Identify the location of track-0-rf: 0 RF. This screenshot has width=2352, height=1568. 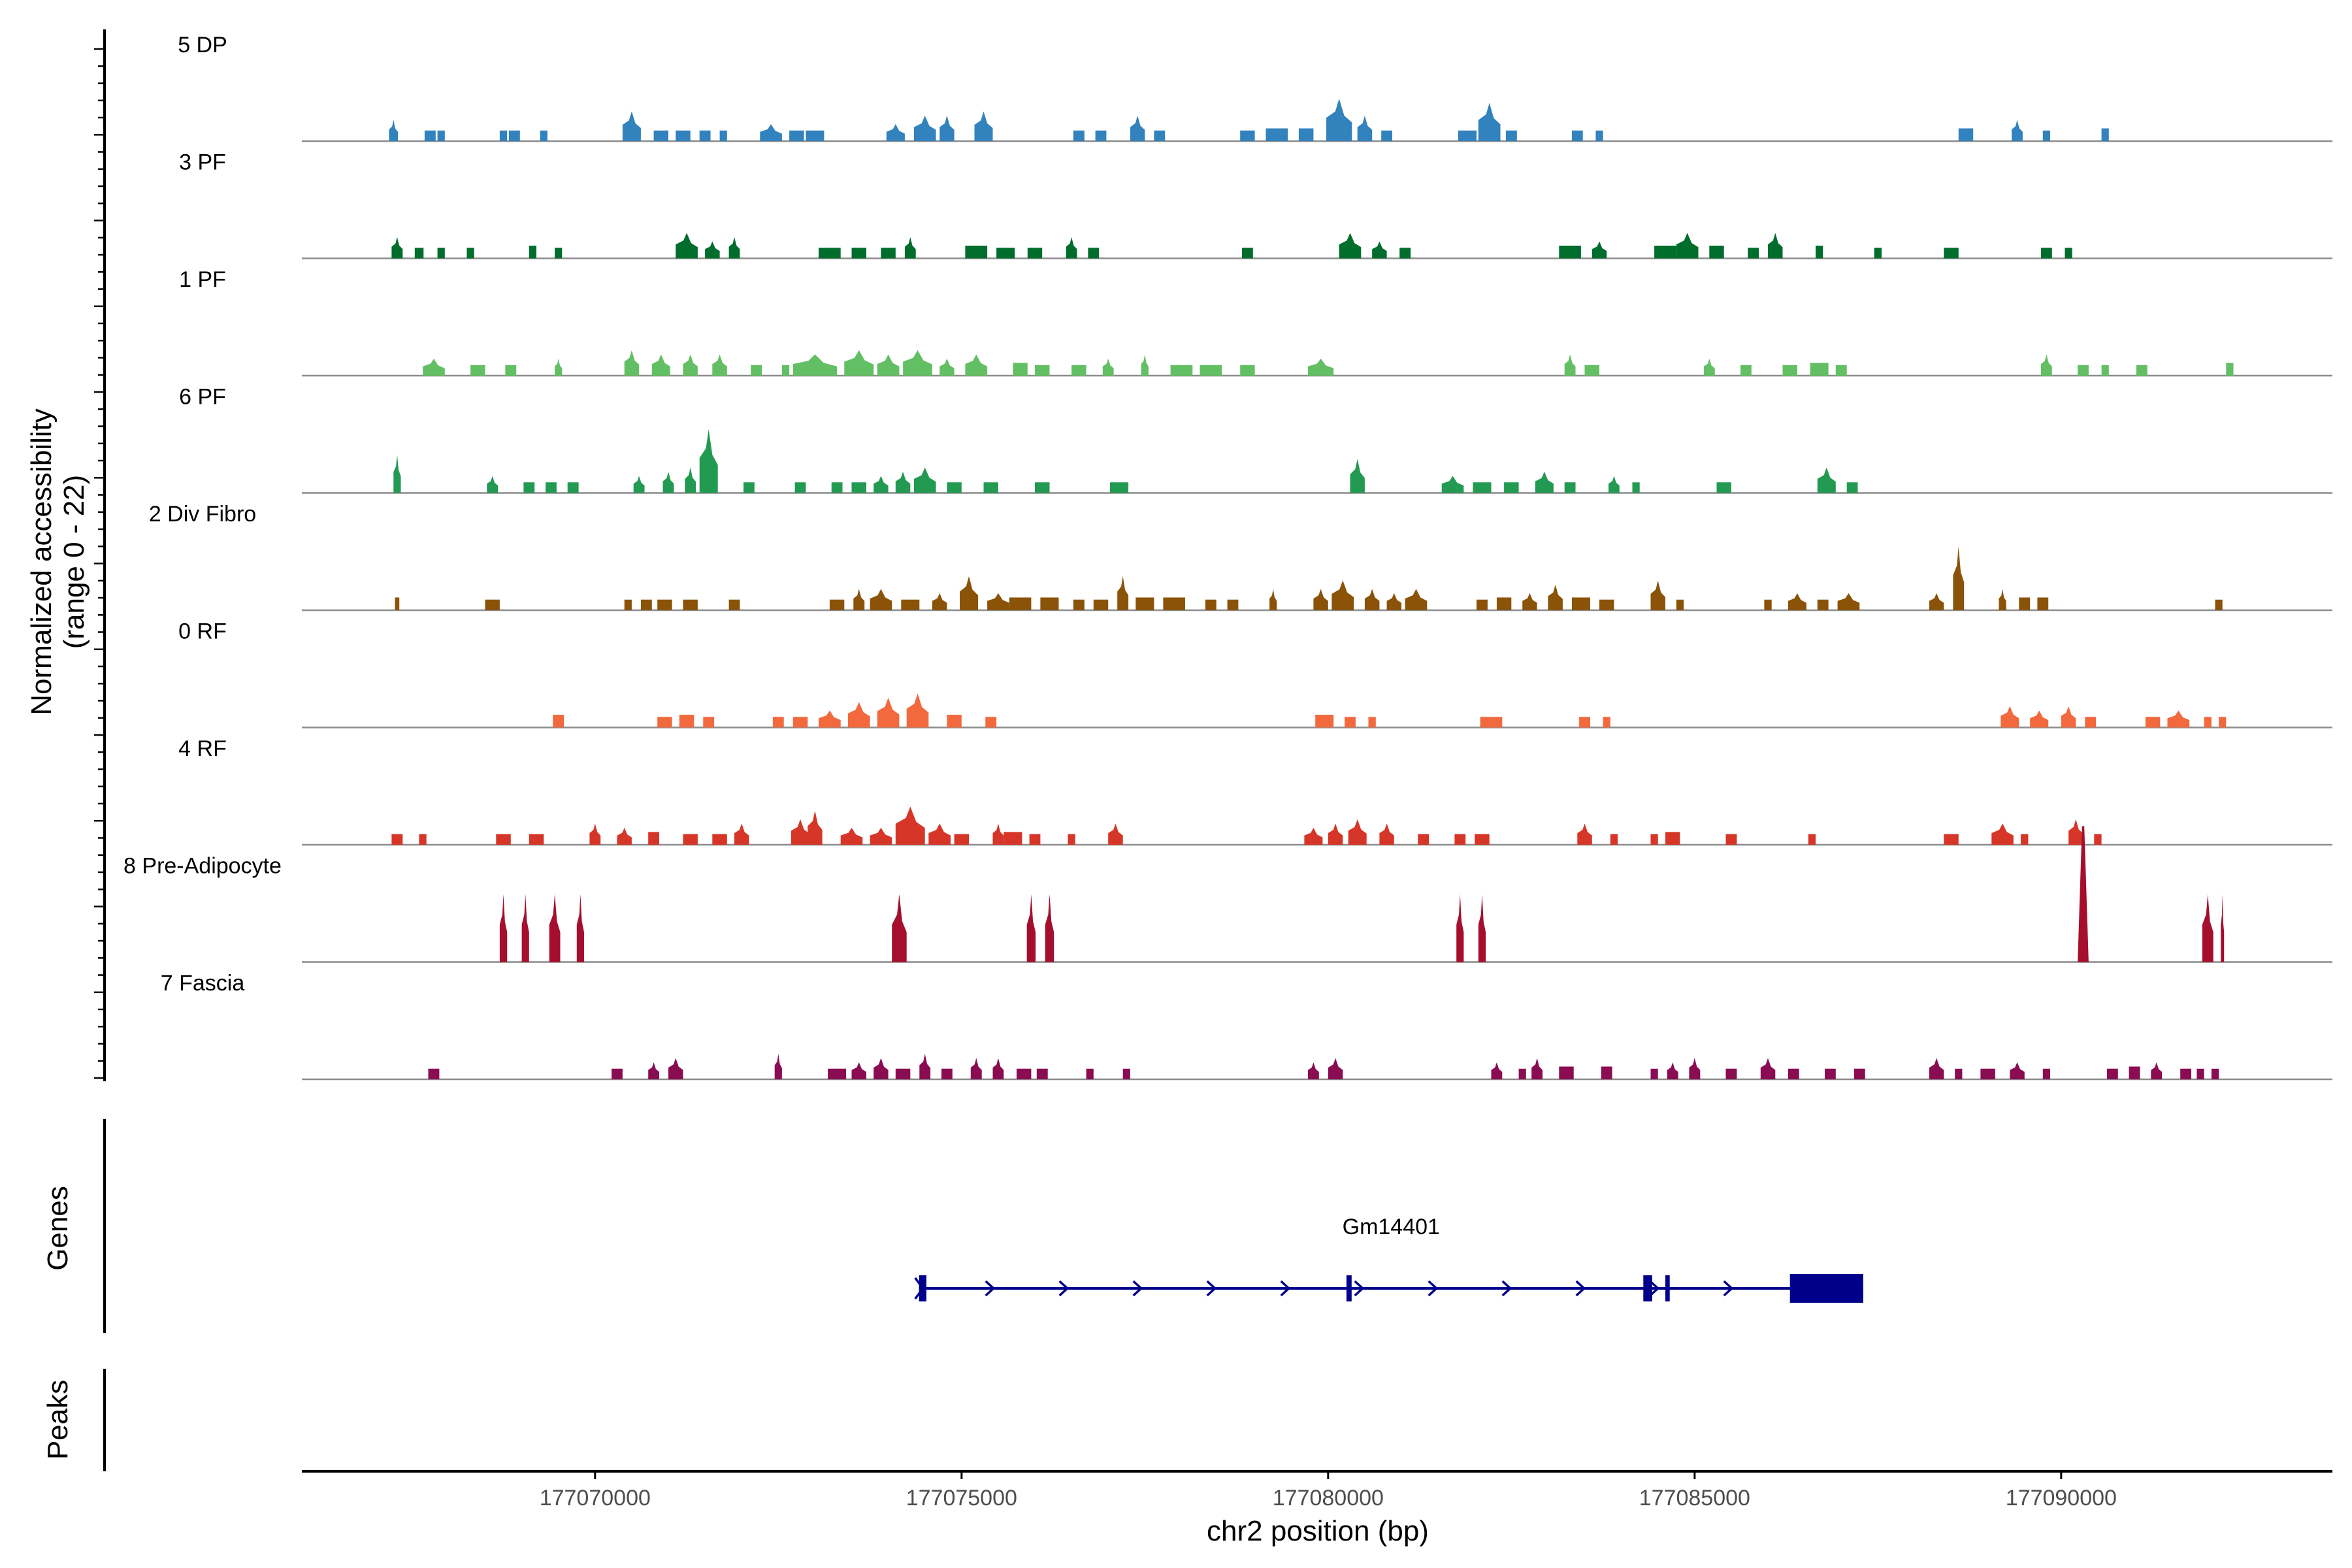
(1255, 673).